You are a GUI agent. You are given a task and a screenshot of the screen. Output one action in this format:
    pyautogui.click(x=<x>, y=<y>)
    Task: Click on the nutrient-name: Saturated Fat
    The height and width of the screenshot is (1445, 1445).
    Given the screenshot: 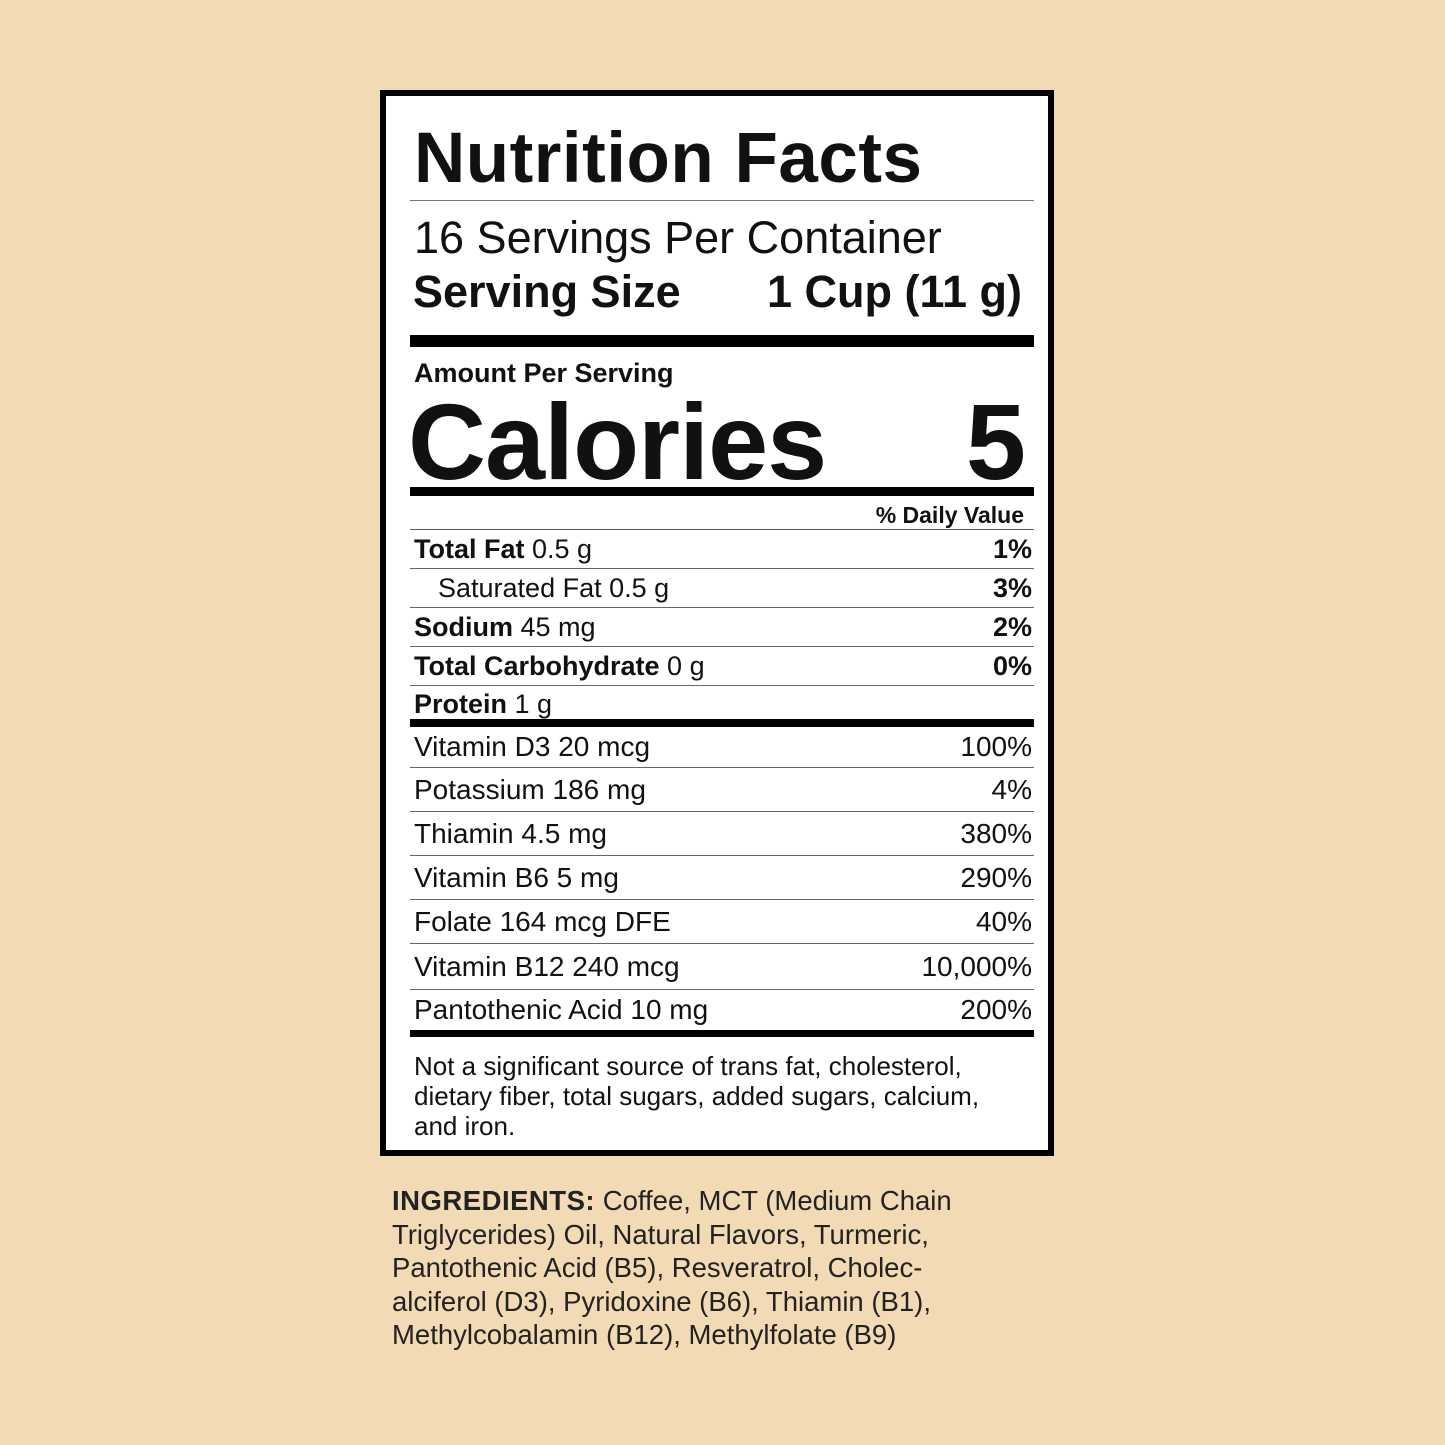 What is the action you would take?
    pyautogui.click(x=520, y=587)
    